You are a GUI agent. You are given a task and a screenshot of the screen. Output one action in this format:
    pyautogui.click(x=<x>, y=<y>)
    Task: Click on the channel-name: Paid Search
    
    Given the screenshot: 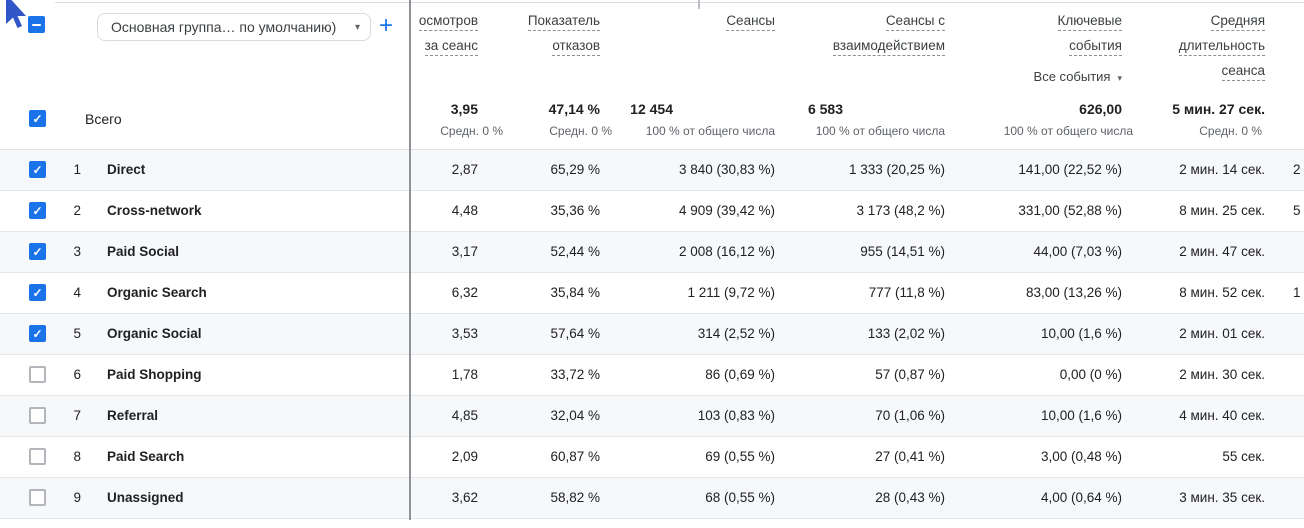 What is the action you would take?
    pyautogui.click(x=146, y=456)
    